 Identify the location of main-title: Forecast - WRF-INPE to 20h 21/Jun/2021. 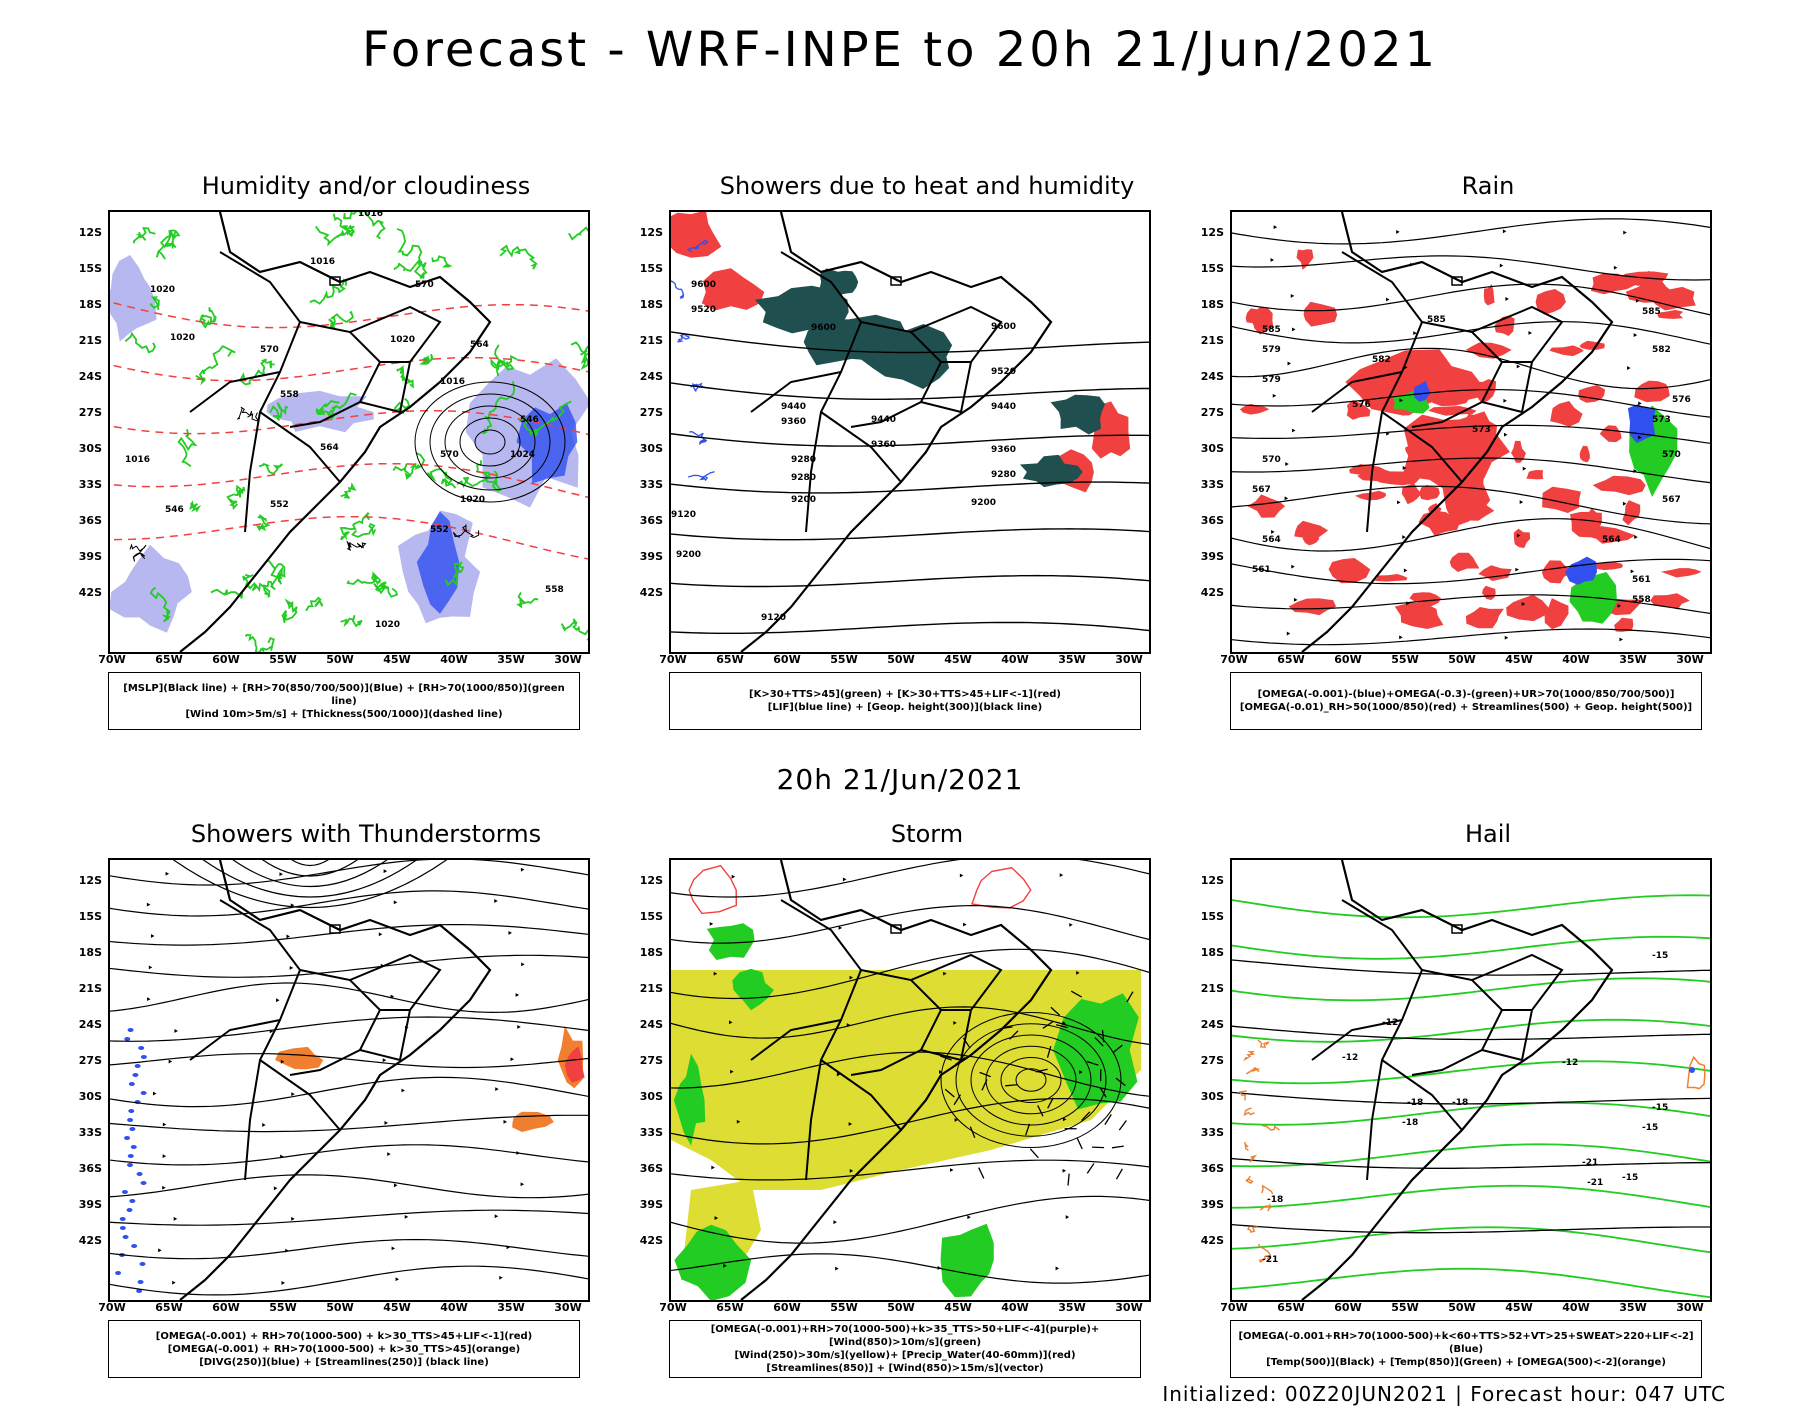
(900, 50).